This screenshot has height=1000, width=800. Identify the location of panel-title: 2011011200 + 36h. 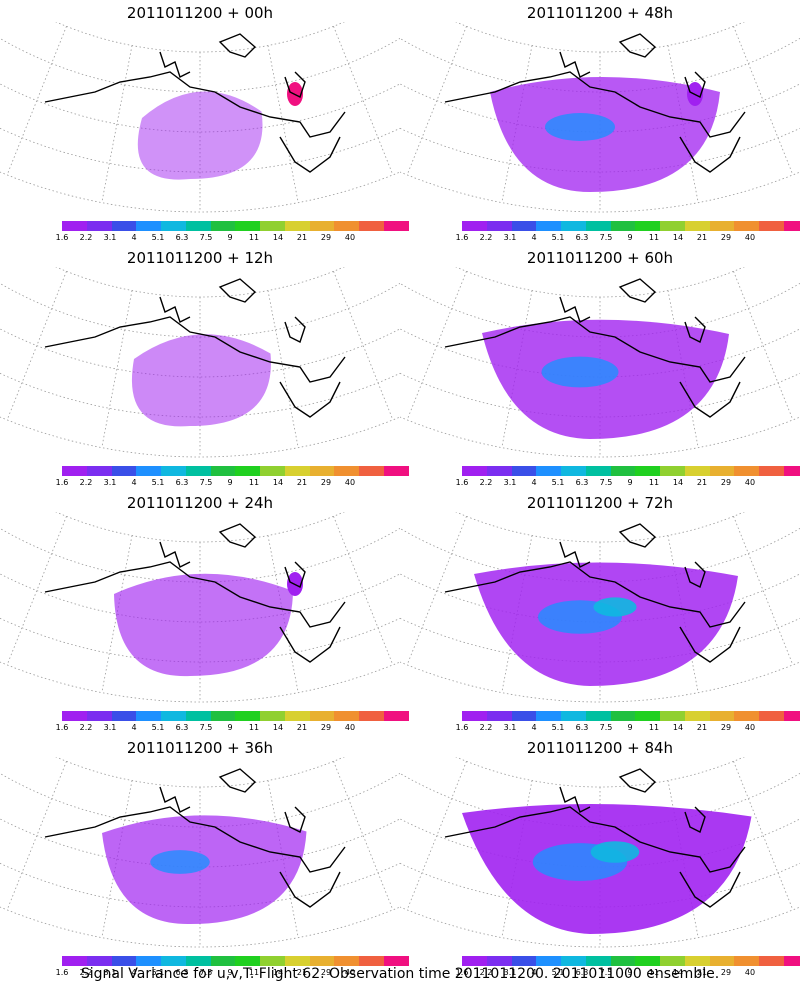
(200, 748).